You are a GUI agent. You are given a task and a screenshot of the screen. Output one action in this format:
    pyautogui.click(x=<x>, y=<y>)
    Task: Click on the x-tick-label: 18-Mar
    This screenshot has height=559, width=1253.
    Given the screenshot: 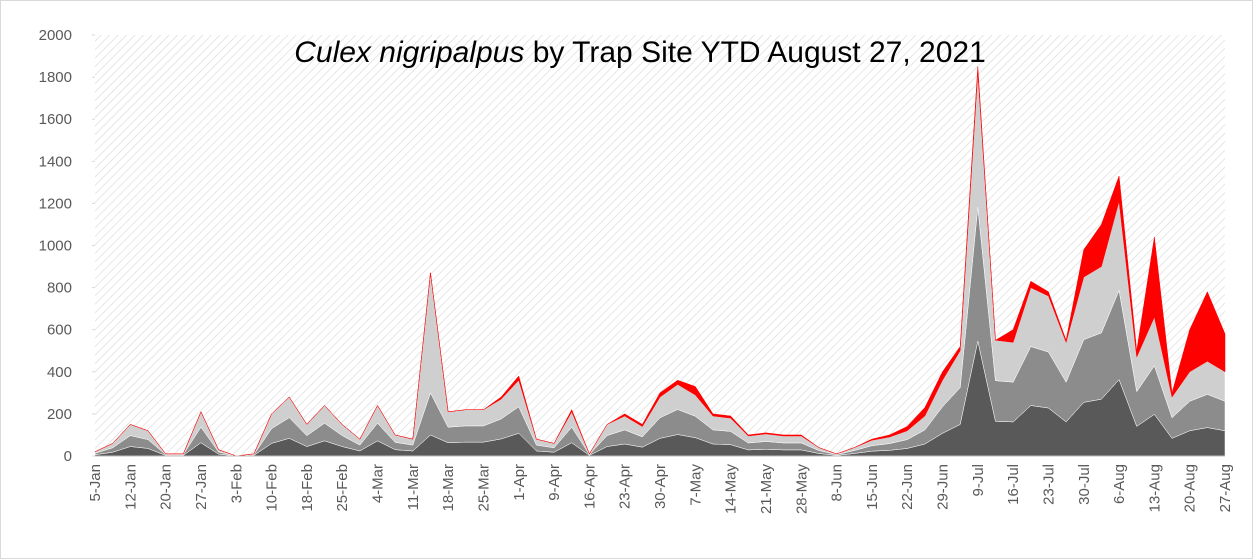 What is the action you would take?
    pyautogui.click(x=448, y=488)
    